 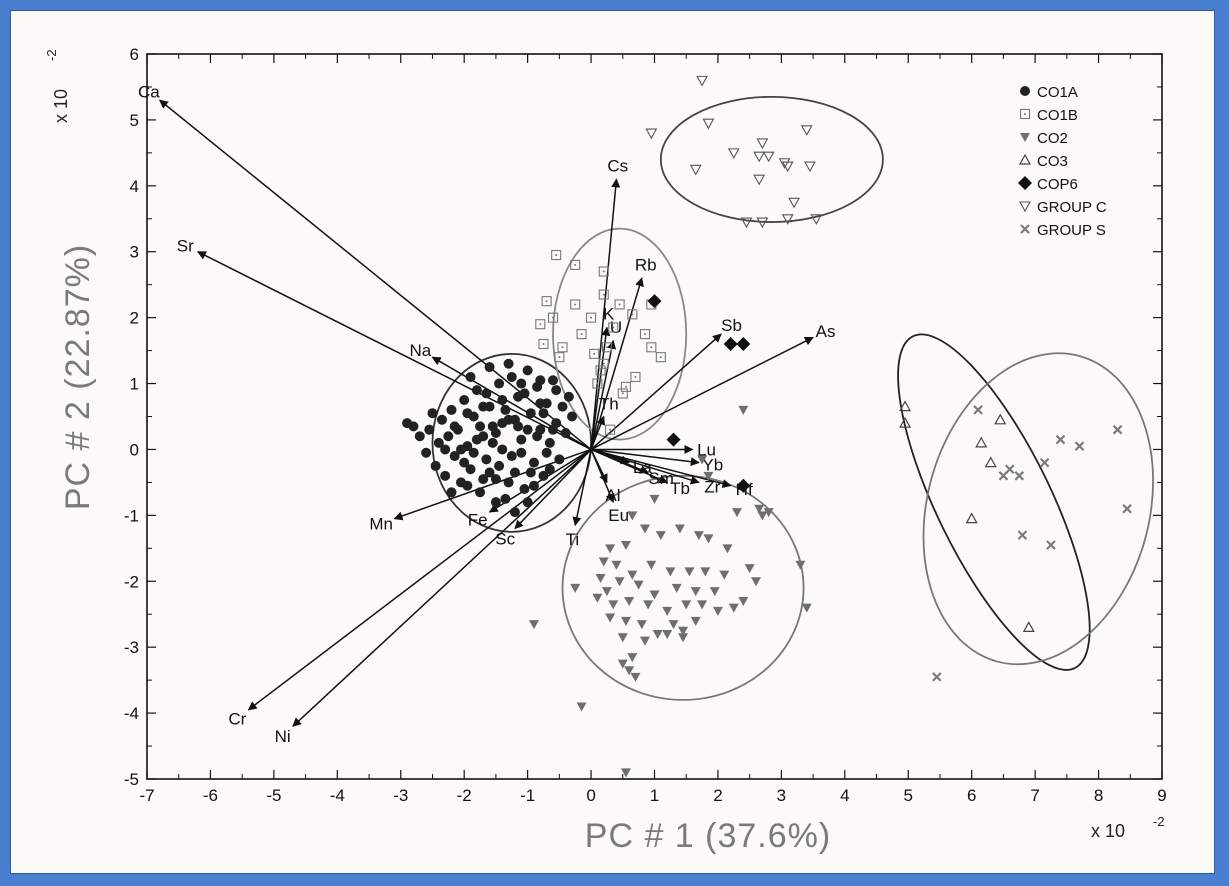 What do you see at coordinates (620, 334) in the screenshot?
I see `ellipse-co1b` at bounding box center [620, 334].